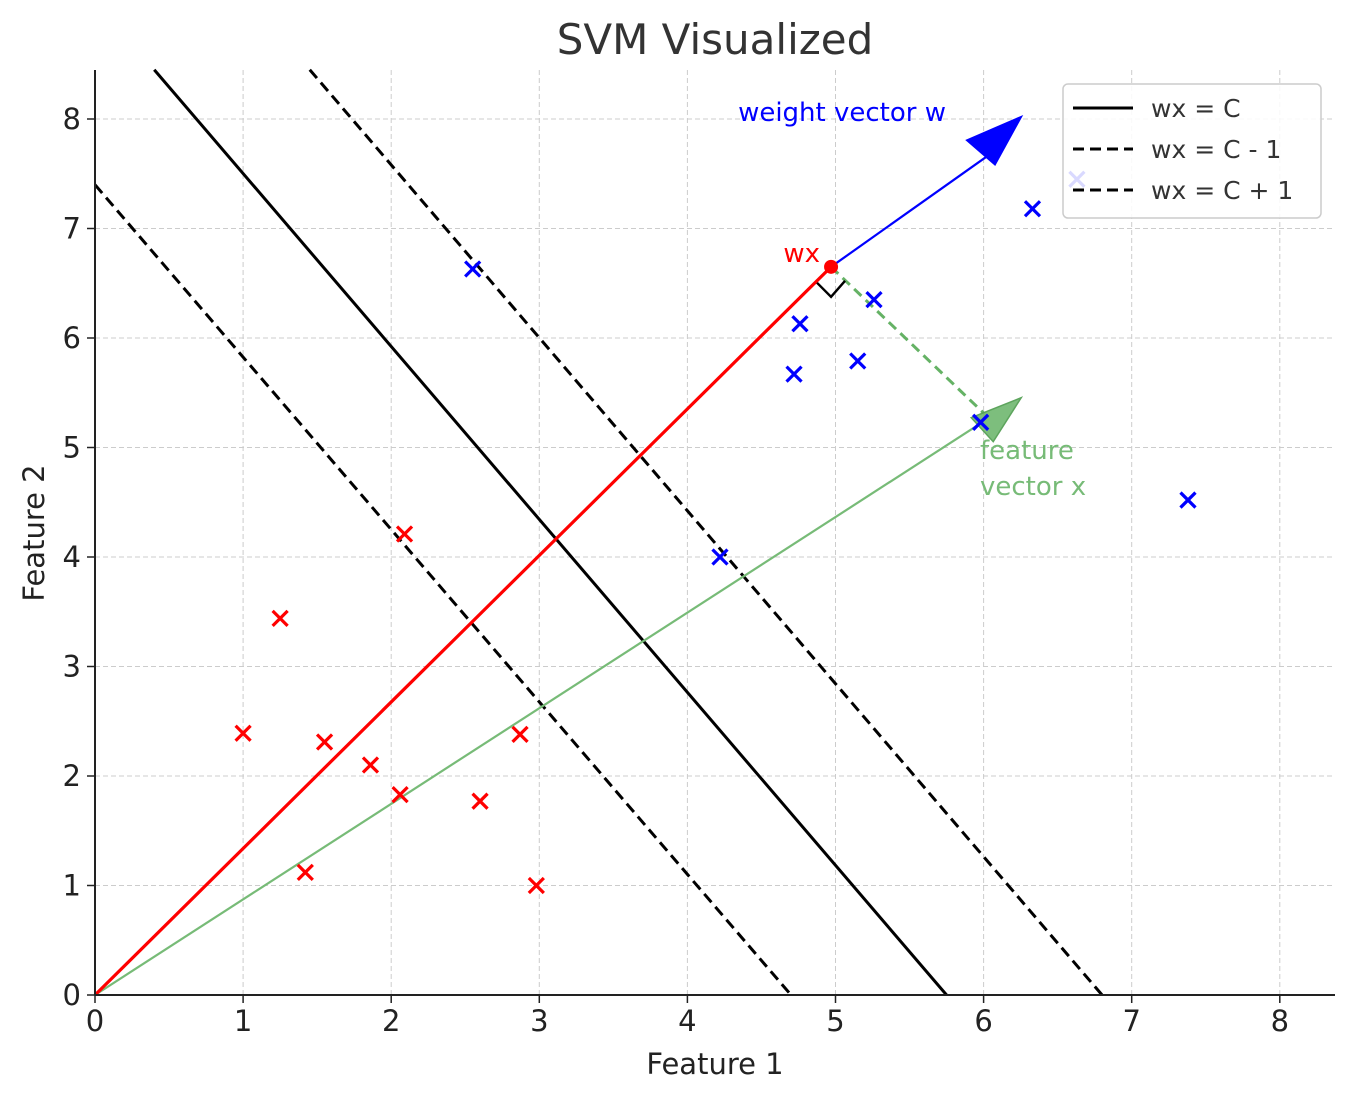 The height and width of the screenshot is (1101, 1355). I want to click on y-tick-label: 3, so click(72, 667).